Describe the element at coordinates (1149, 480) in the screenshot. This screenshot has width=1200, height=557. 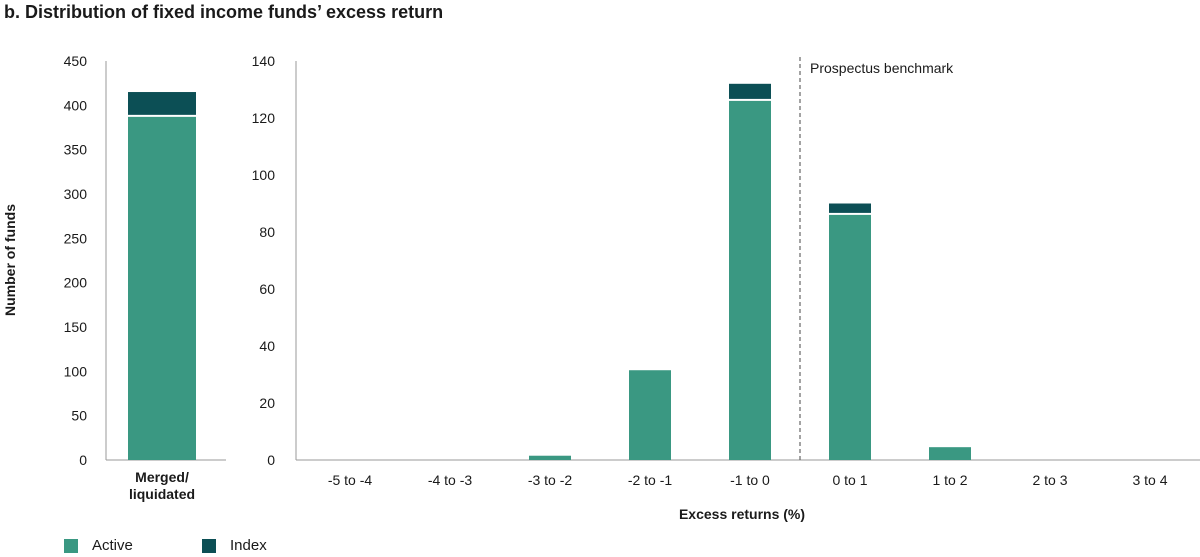
I see `x-tick-label: 3 to 4` at that location.